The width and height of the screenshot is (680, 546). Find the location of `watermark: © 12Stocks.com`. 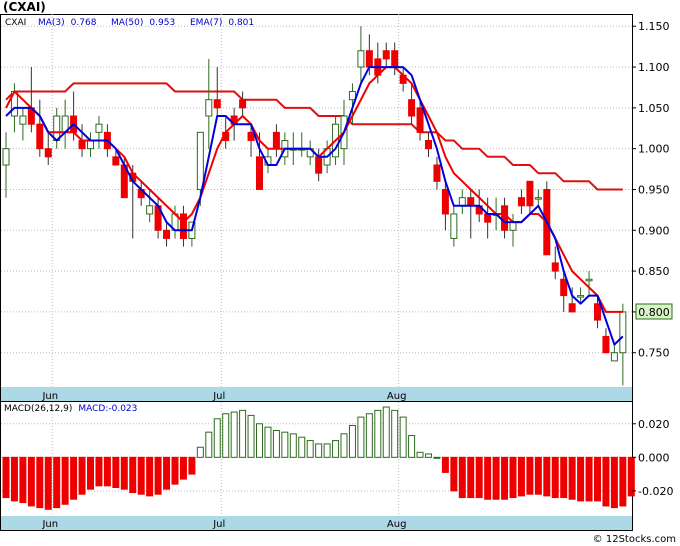

watermark: © 12Stocks.com is located at coordinates (634, 539).